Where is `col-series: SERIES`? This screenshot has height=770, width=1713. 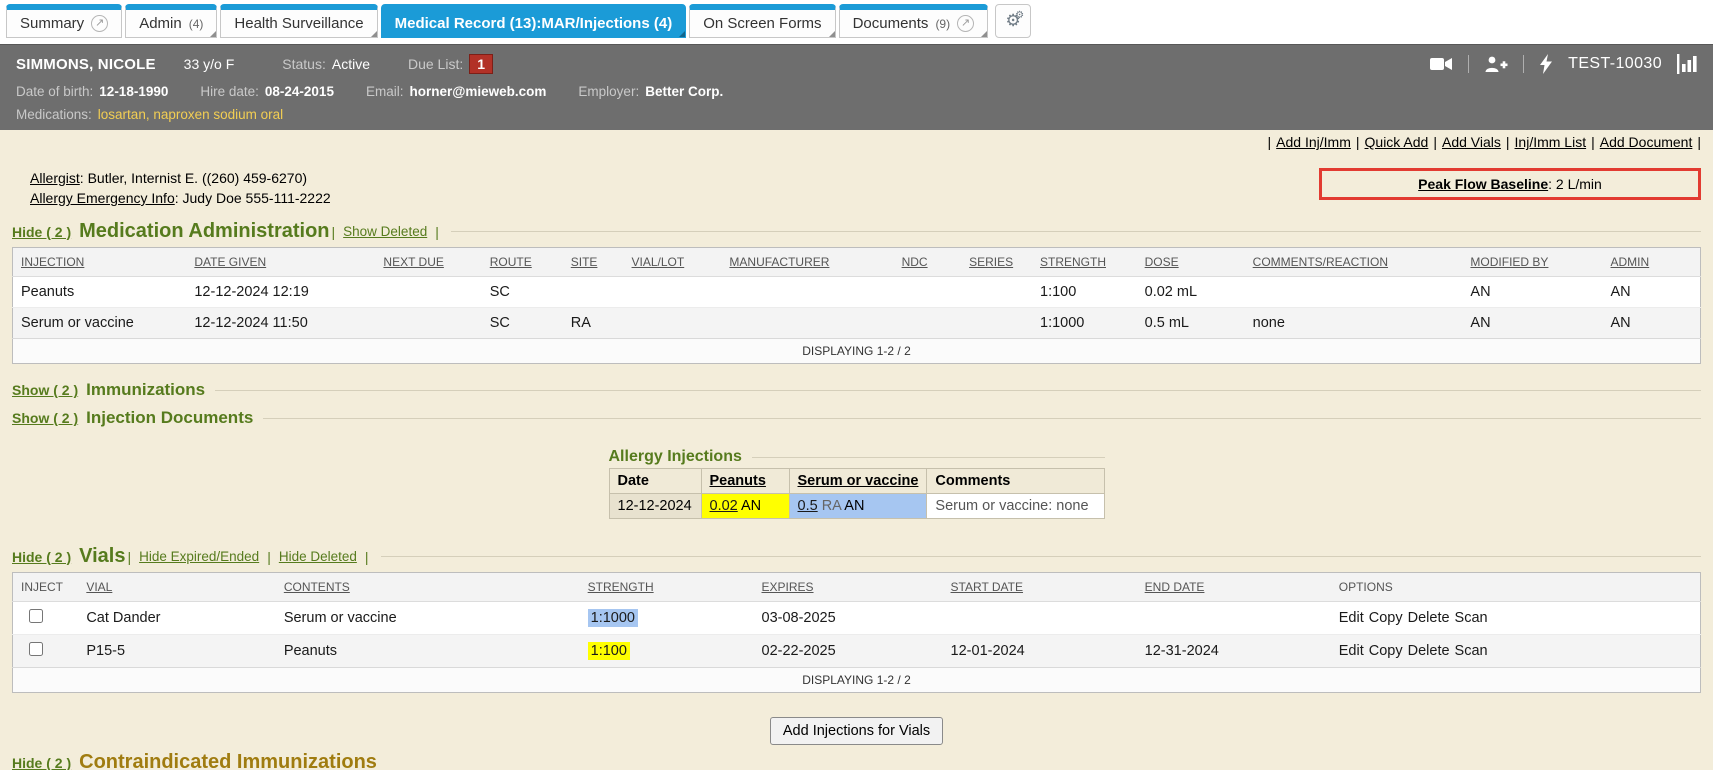
col-series: SERIES is located at coordinates (996, 262).